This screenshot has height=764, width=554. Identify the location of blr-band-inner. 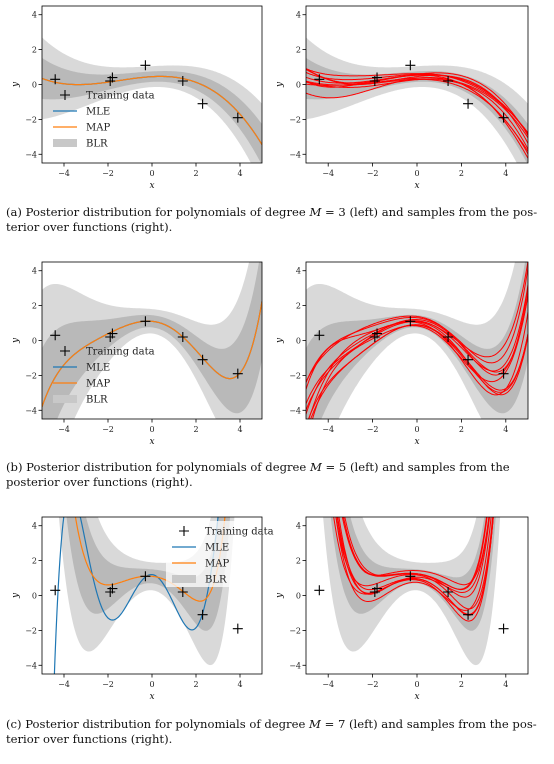
(152, 110).